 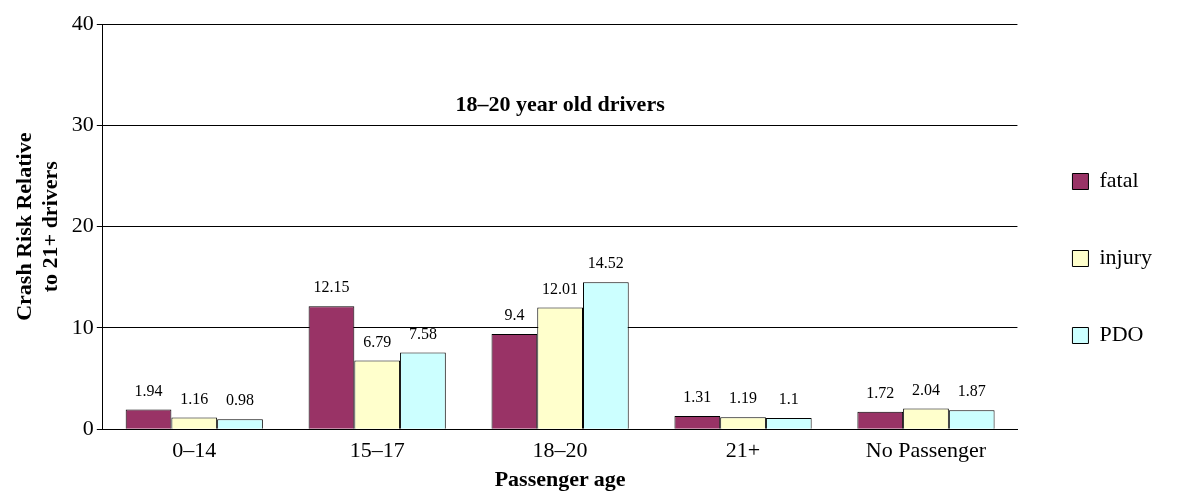 What do you see at coordinates (743, 450) in the screenshot?
I see `x-tick-label: 21+` at bounding box center [743, 450].